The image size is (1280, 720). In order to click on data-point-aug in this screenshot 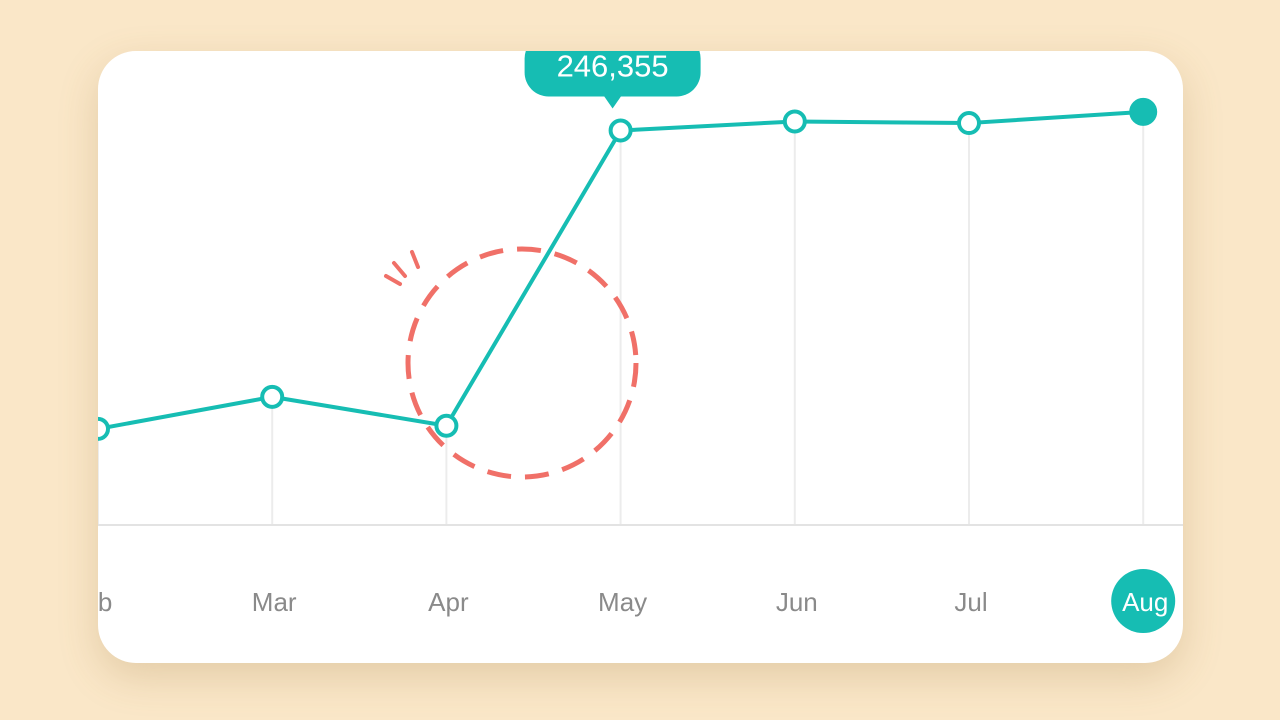, I will do `click(1143, 111)`.